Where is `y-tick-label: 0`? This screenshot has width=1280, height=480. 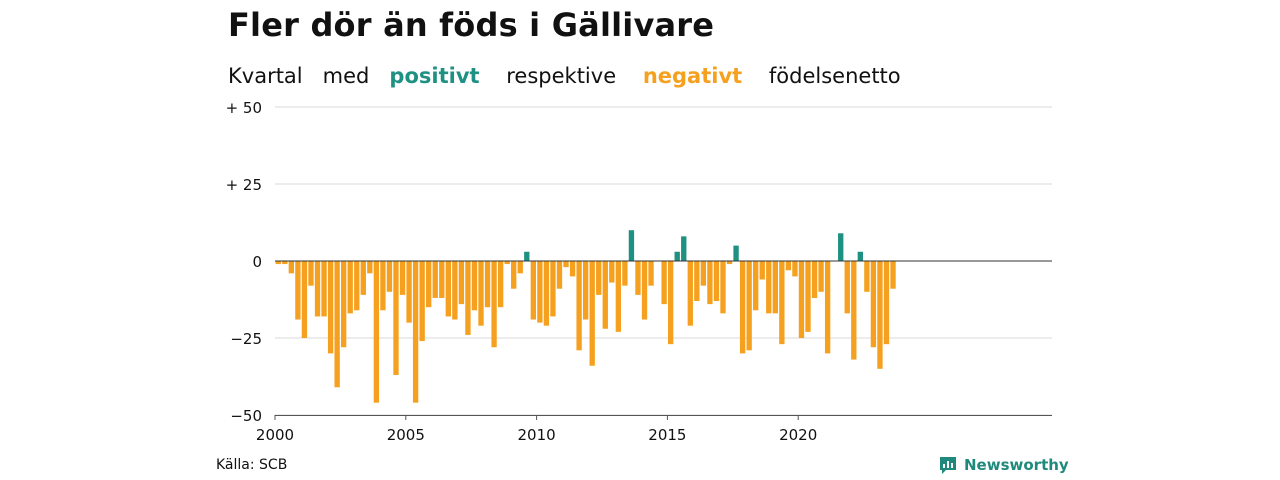
y-tick-label: 0 is located at coordinates (257, 262).